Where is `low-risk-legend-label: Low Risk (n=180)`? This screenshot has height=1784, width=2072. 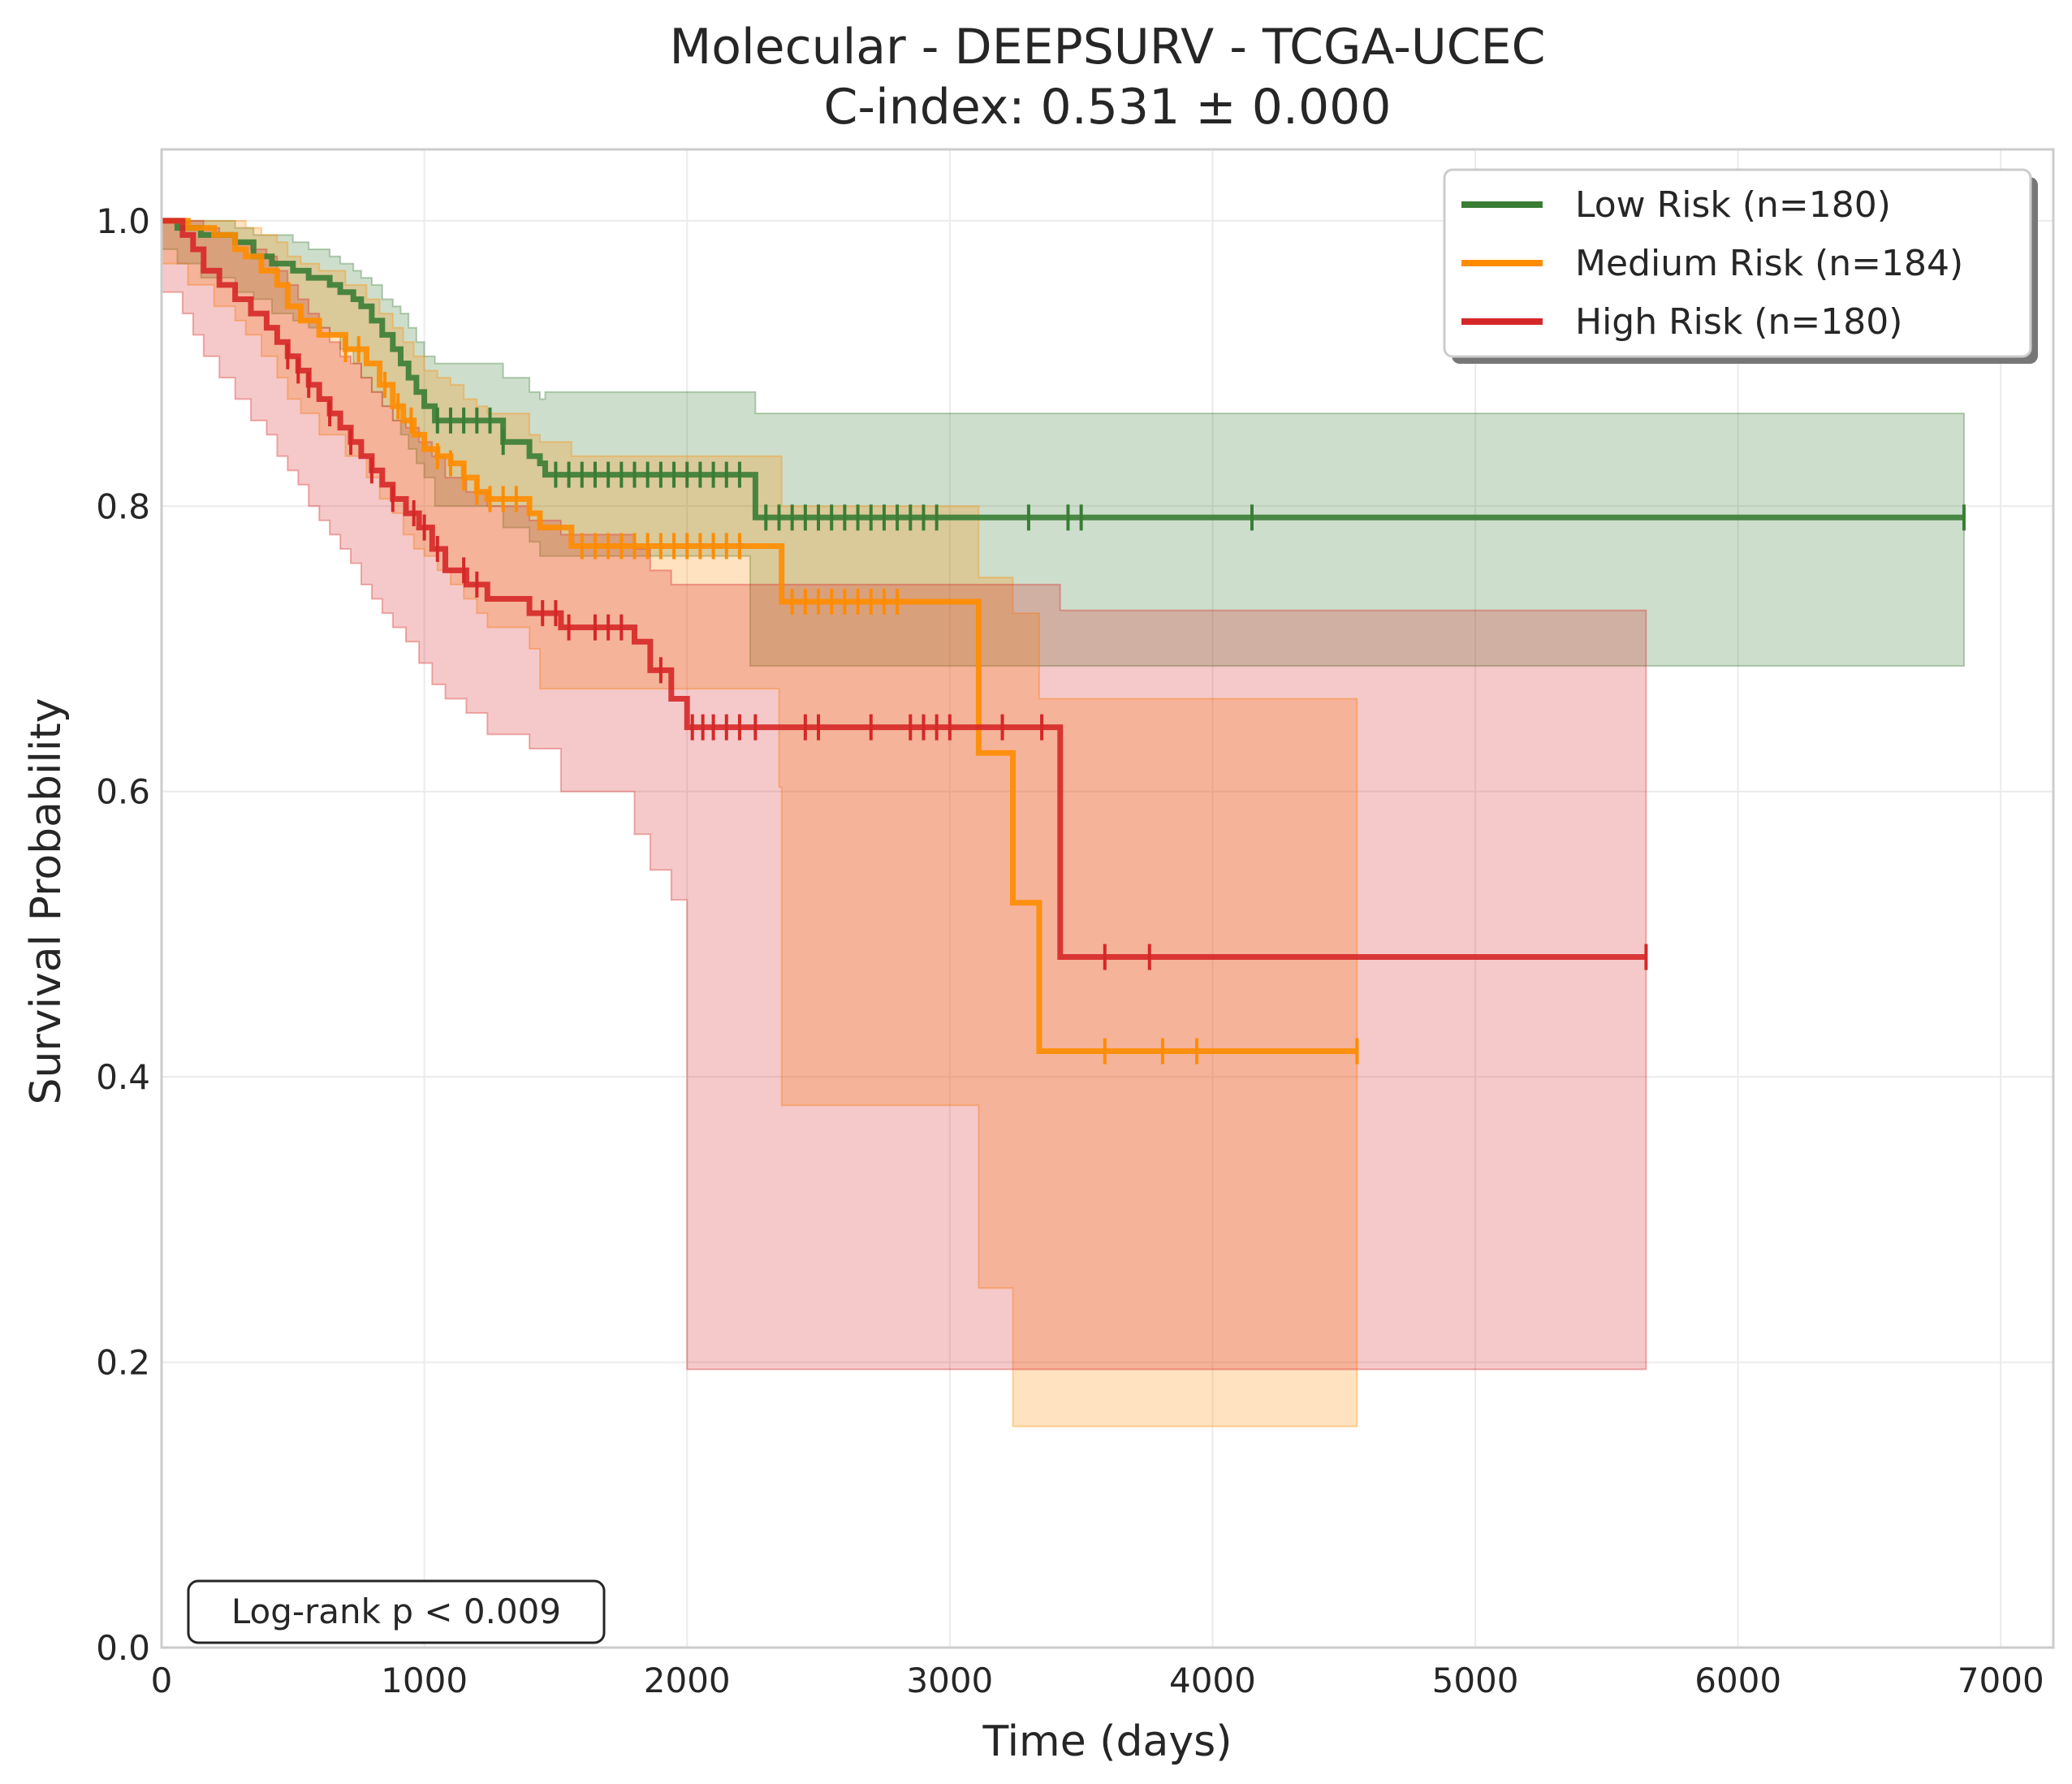
low-risk-legend-label: Low Risk (n=180) is located at coordinates (1733, 205).